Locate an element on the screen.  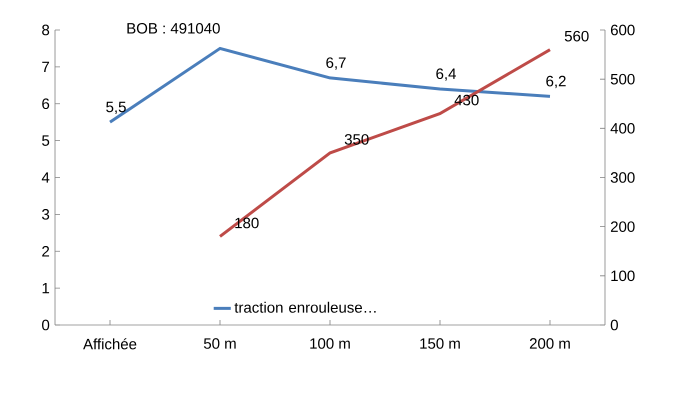
y2-tick-label: 400 is located at coordinates (622, 128).